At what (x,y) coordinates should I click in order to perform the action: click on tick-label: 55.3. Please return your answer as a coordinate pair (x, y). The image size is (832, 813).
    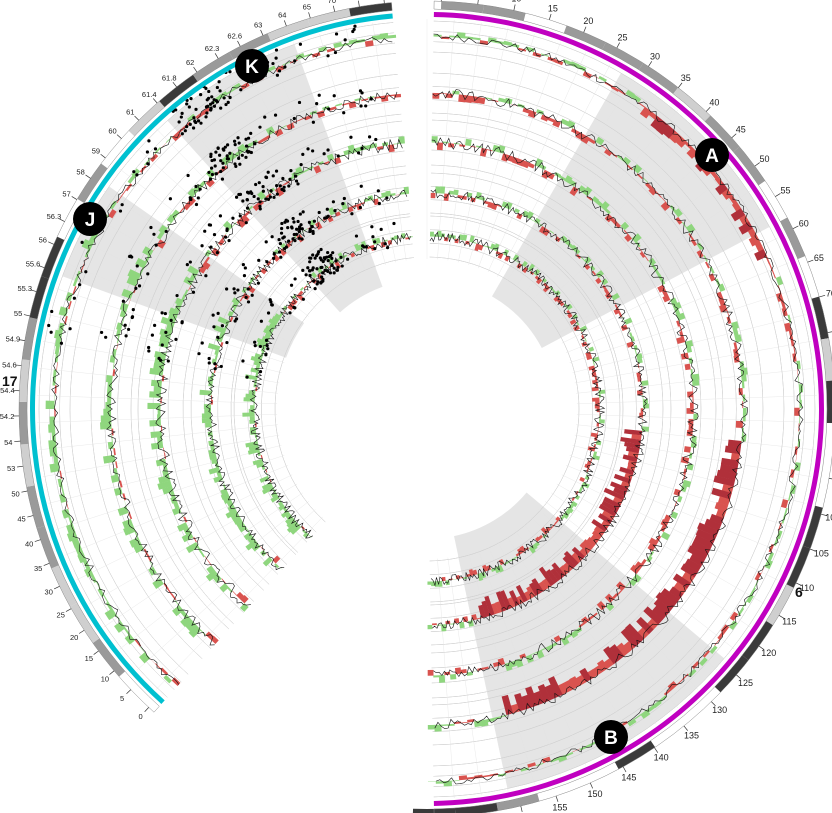
    Looking at the image, I should click on (24, 288).